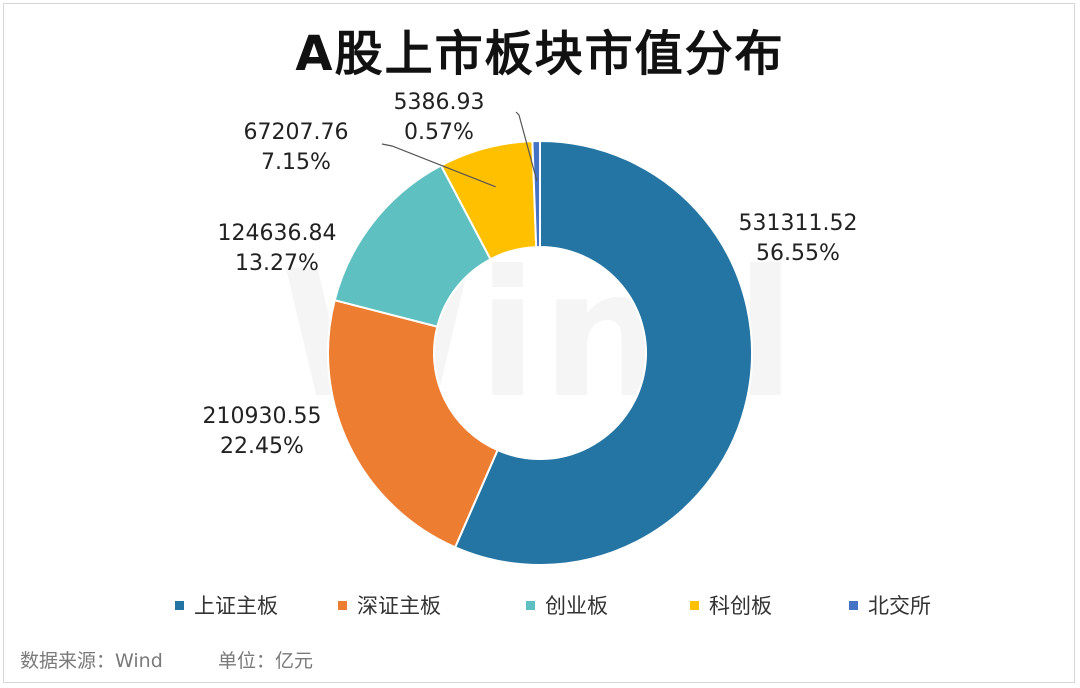 The width and height of the screenshot is (1080, 688). I want to click on unit-note: 单位：亿元, so click(266, 661).